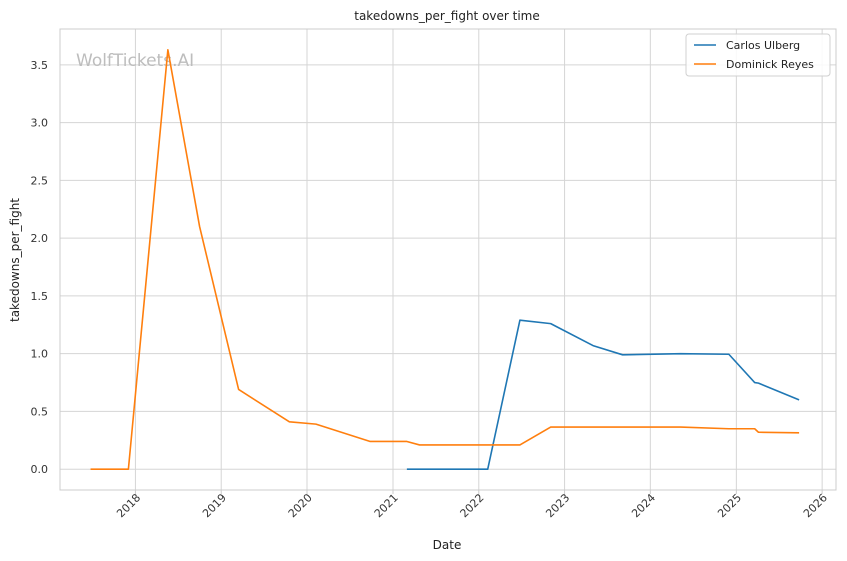 Image resolution: width=847 pixels, height=561 pixels. What do you see at coordinates (15, 260) in the screenshot?
I see `y-axis-label: takedowns_per_fight` at bounding box center [15, 260].